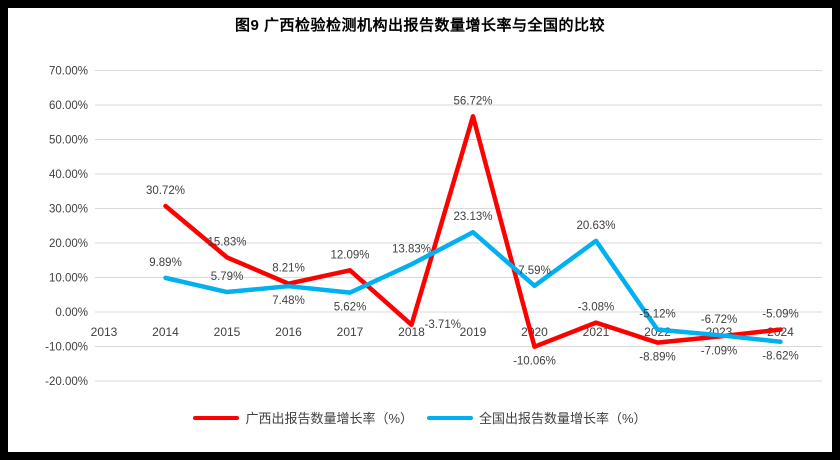 This screenshot has height=460, width=840. Describe the element at coordinates (329, 418) in the screenshot. I see `legend-label-guangxi: 广西出报告数量增长率（%）` at that location.